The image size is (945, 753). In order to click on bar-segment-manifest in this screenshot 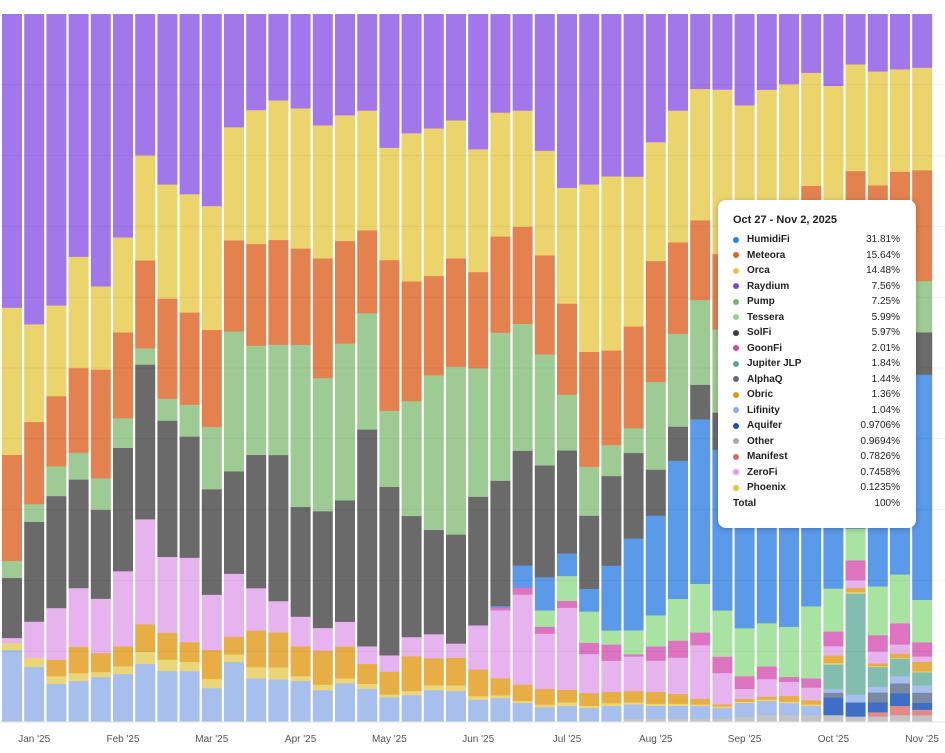, I will do `click(900, 710)`.